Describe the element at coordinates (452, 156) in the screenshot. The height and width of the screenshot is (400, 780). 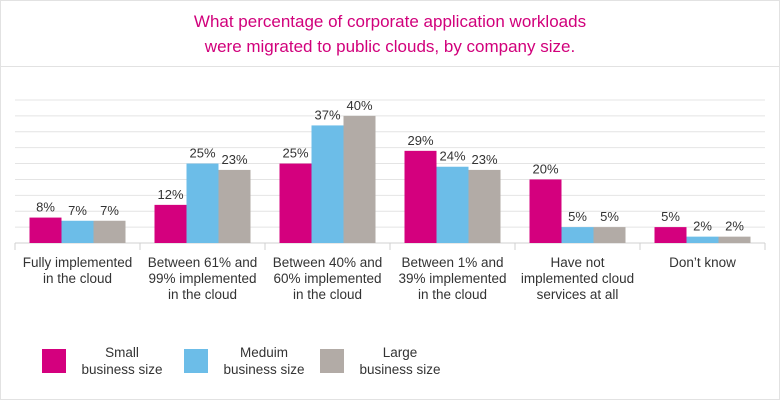
I see `data-label: 24%` at that location.